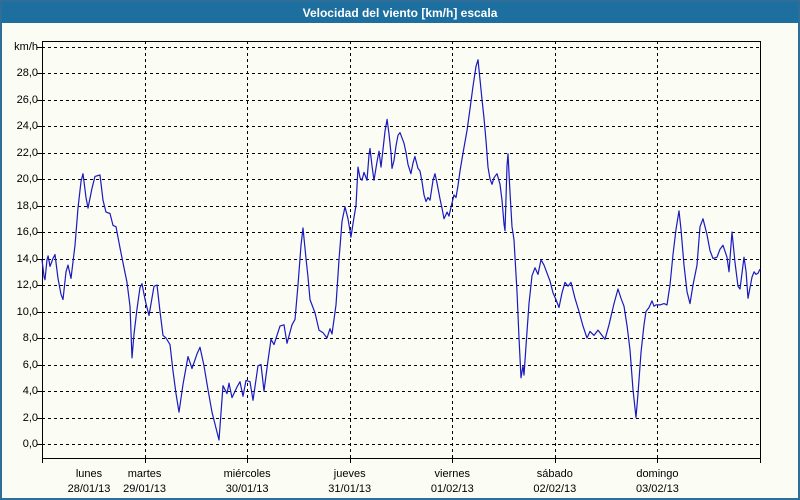 This screenshot has height=500, width=800. I want to click on x-axis-day-name: martes, so click(144, 474).